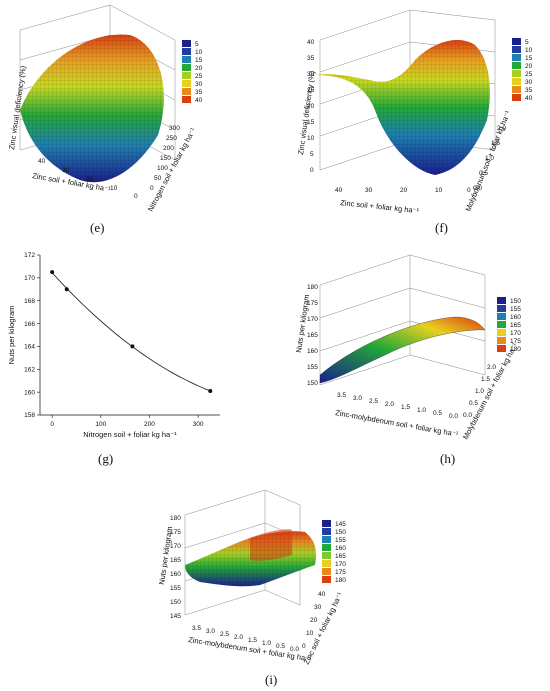 The width and height of the screenshot is (550, 691). I want to click on y-tick-label: 160, so click(29, 392).